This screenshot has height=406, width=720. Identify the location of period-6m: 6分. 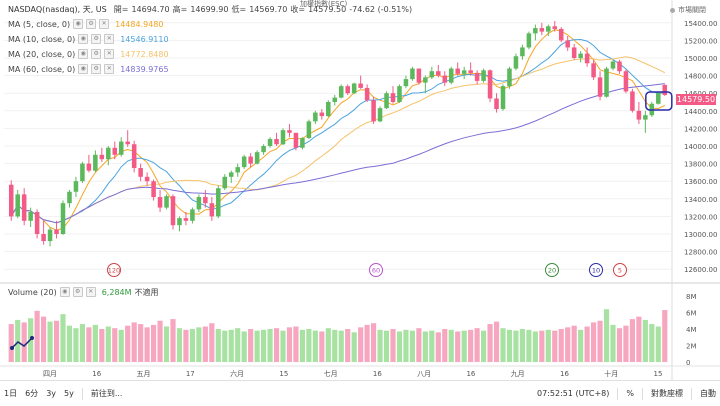
(32, 393).